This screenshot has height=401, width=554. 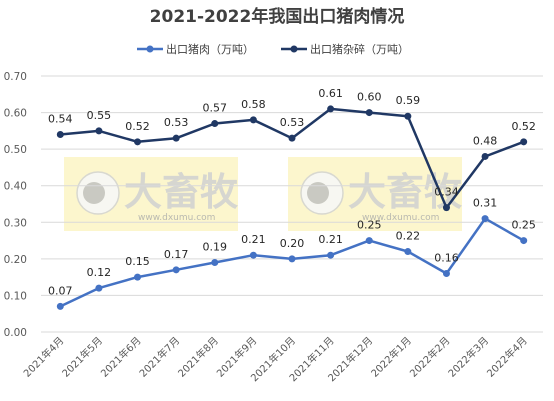 I want to click on chart-title: 2021-2022年我国出口猪肉情况, so click(x=277, y=16).